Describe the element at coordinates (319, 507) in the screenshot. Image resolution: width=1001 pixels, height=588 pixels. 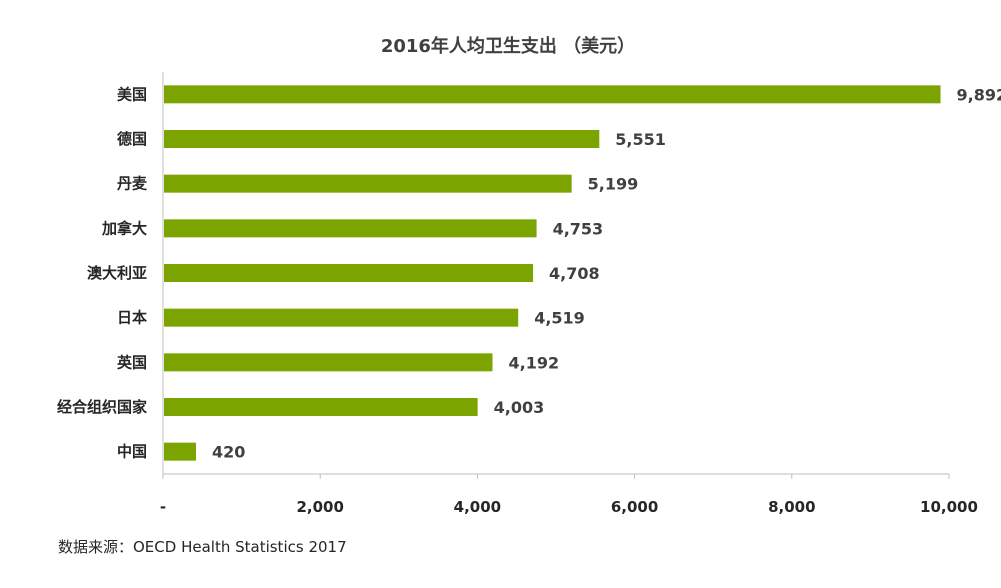
I see `x-tick-label: 2,000` at that location.